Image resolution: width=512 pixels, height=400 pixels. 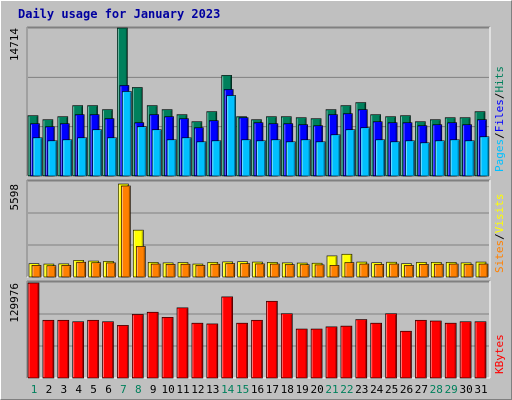 What do you see at coordinates (197, 389) in the screenshot?
I see `day-label: 12` at bounding box center [197, 389].